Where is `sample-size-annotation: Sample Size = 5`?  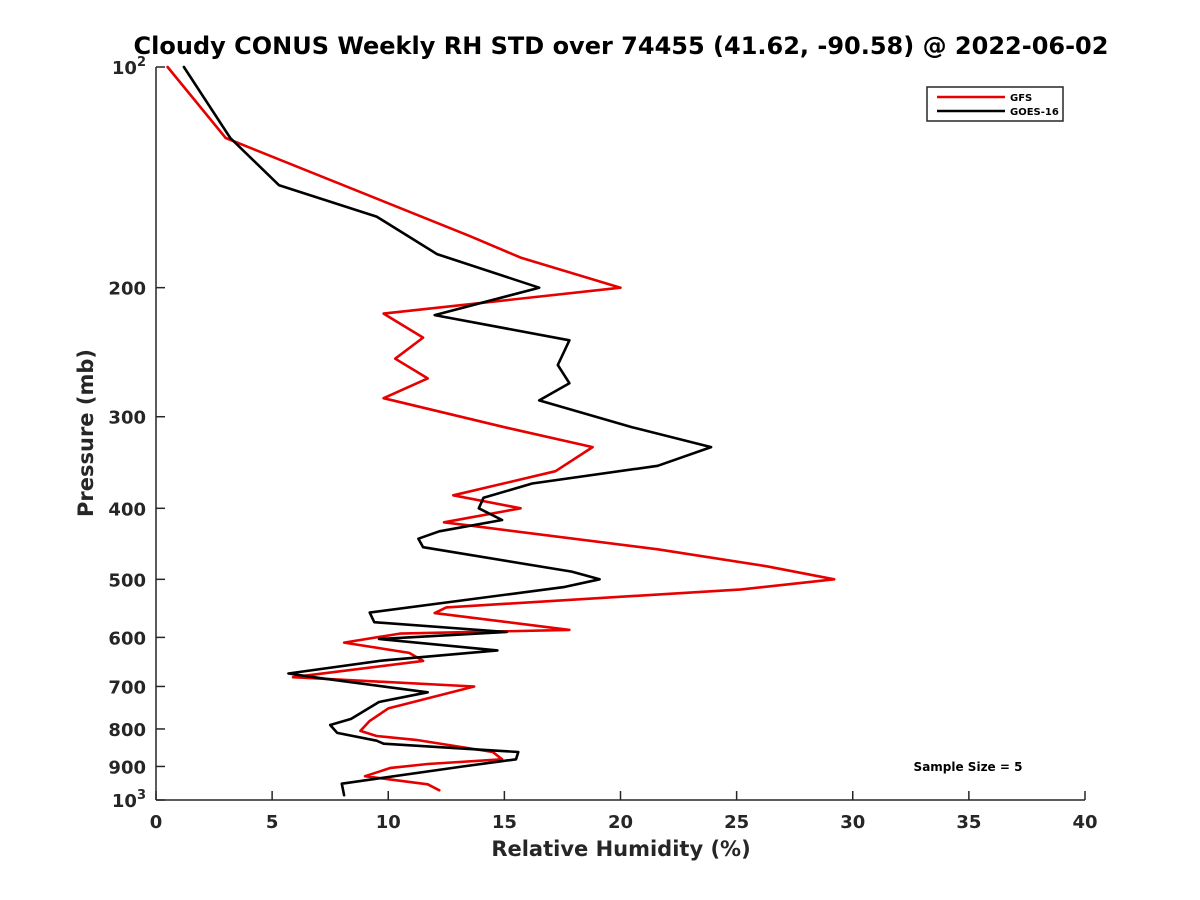
sample-size-annotation: Sample Size = 5 is located at coordinates (968, 767).